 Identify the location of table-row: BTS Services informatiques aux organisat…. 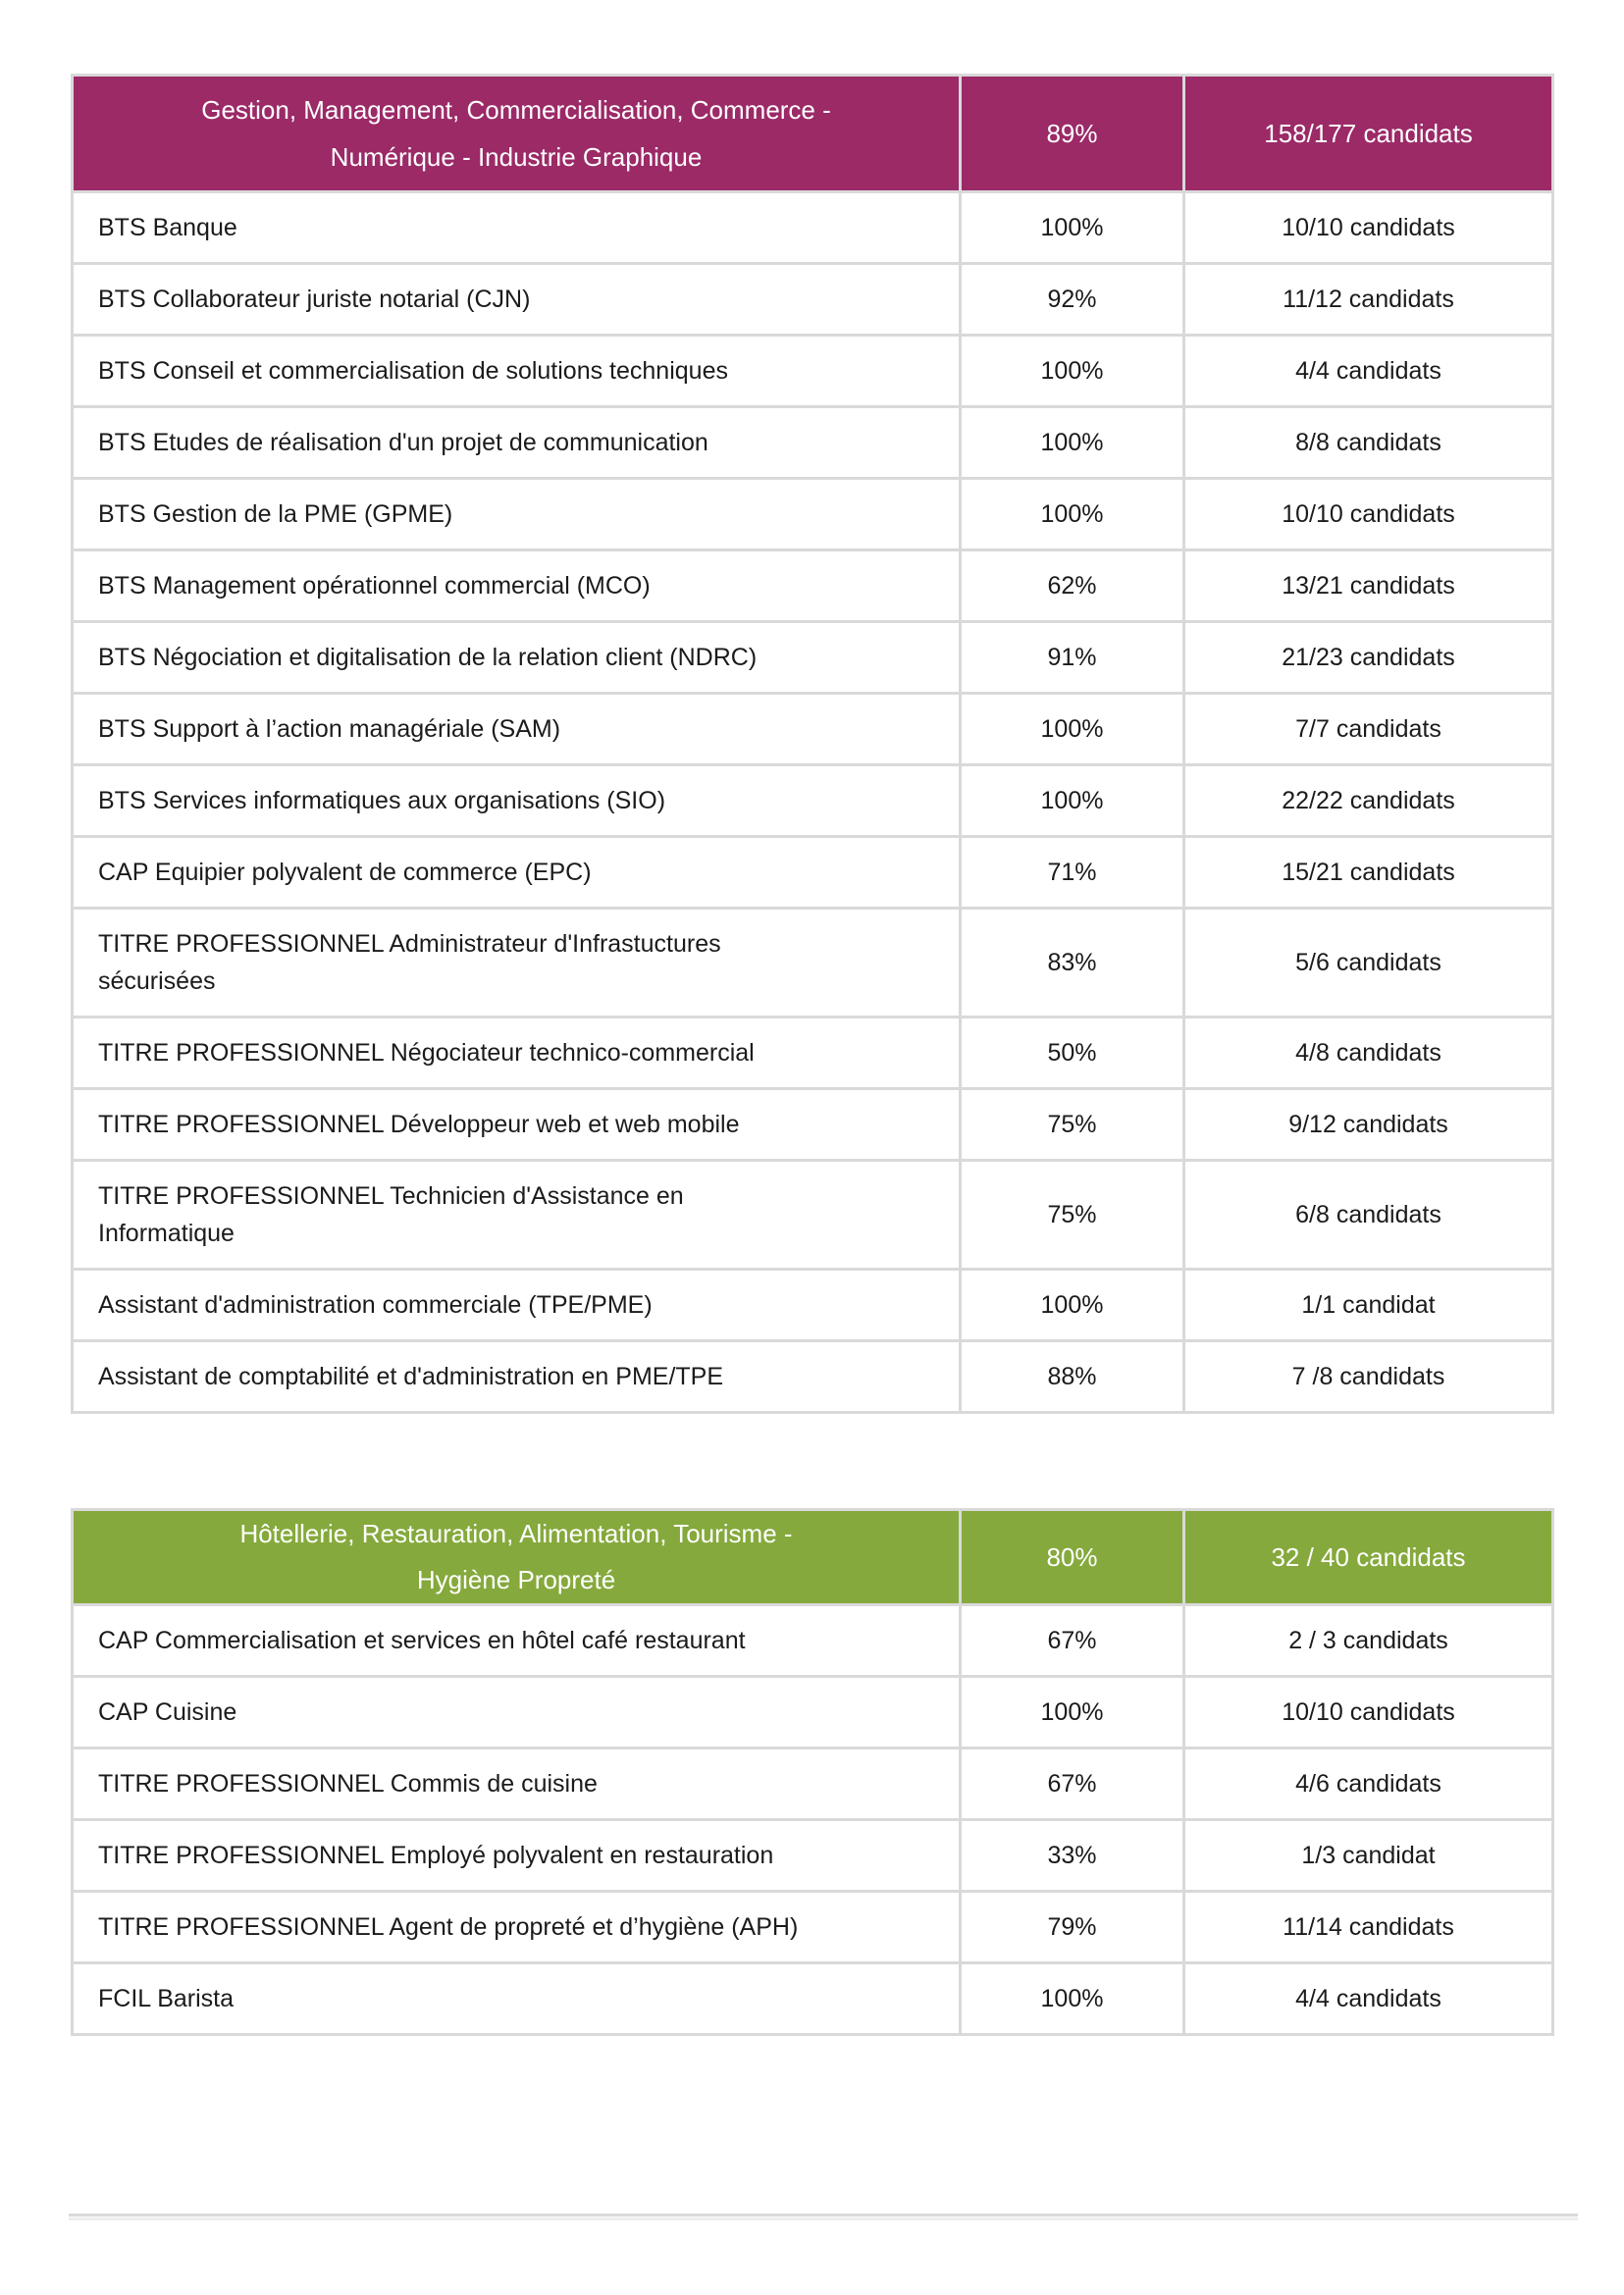
(812, 801).